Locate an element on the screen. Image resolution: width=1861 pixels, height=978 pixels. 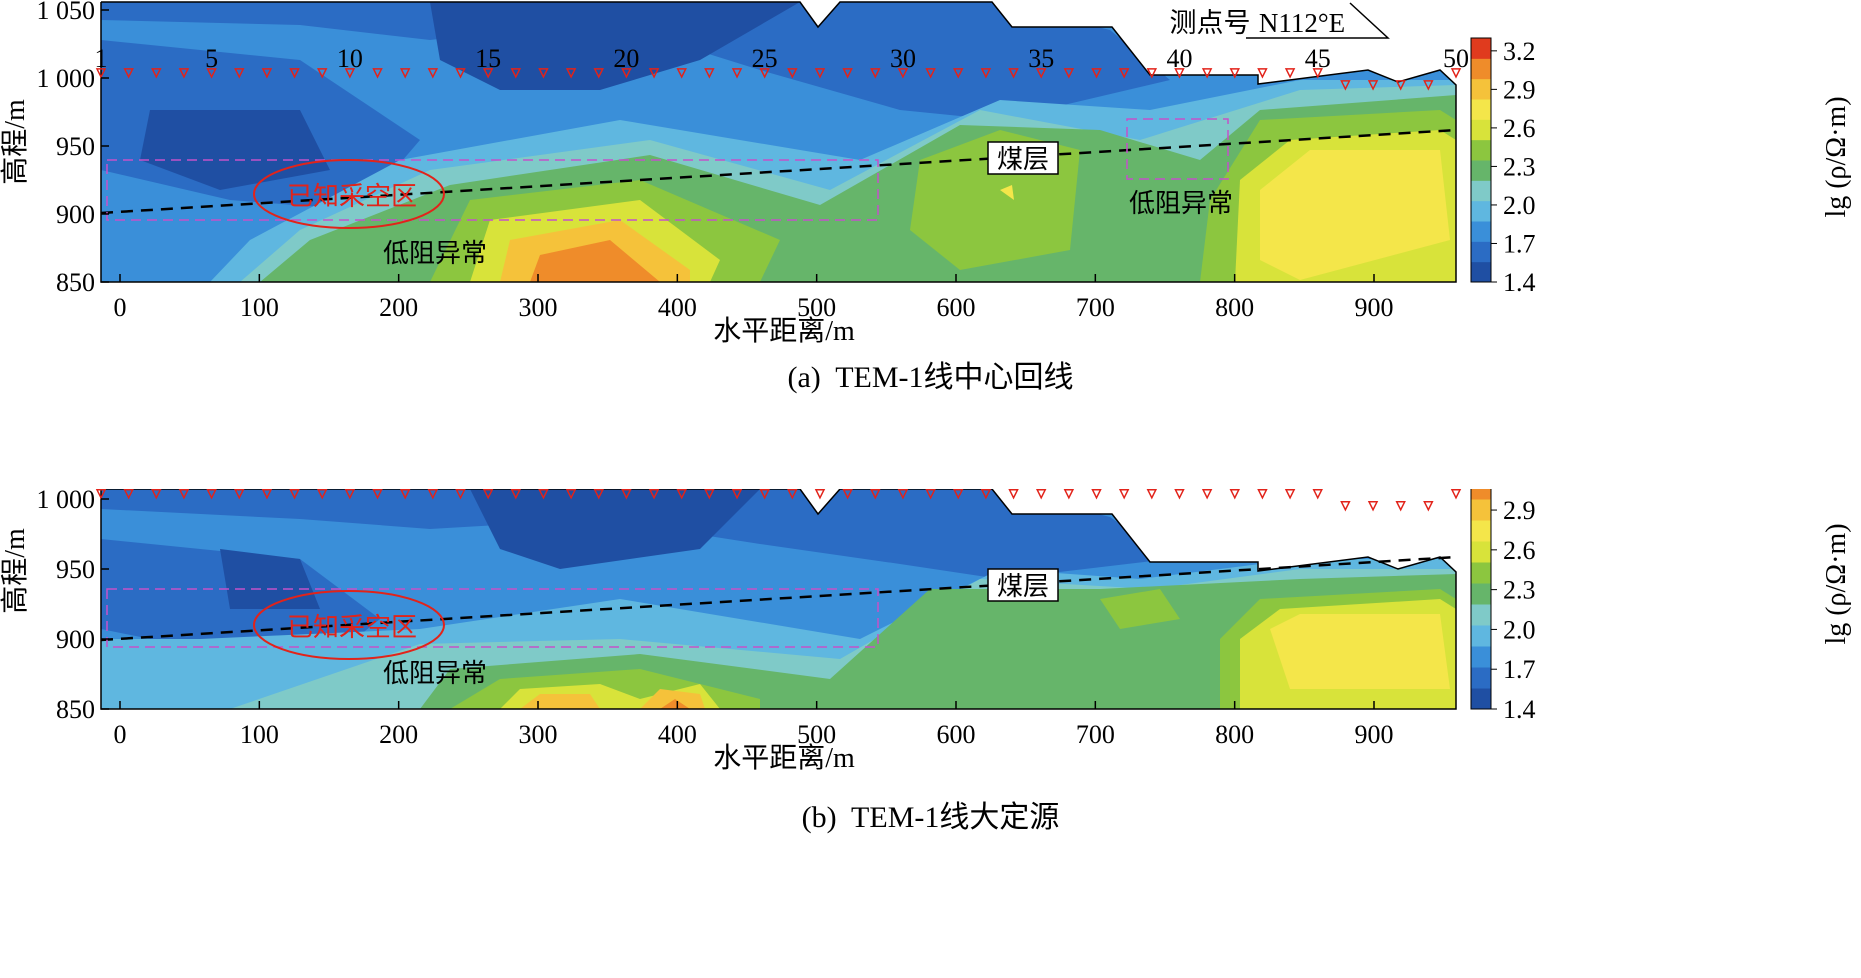
y-tick-label: 850 is located at coordinates (75, 282).